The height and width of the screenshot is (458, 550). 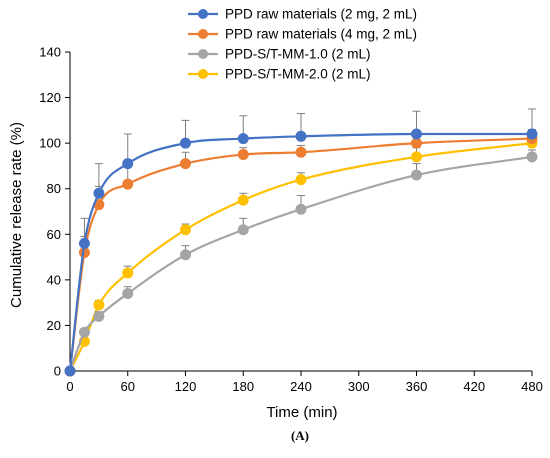 I want to click on legend-label: PPD raw materials (2 mg, 2 mL), so click(x=321, y=14).